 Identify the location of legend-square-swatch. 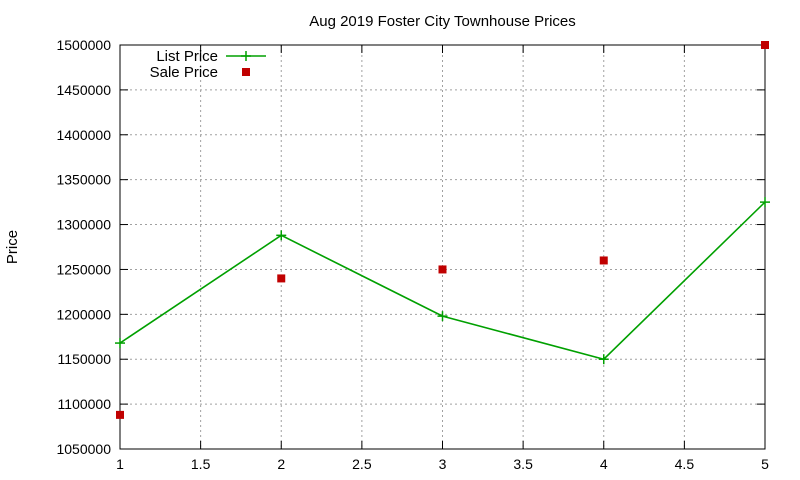
(246, 72).